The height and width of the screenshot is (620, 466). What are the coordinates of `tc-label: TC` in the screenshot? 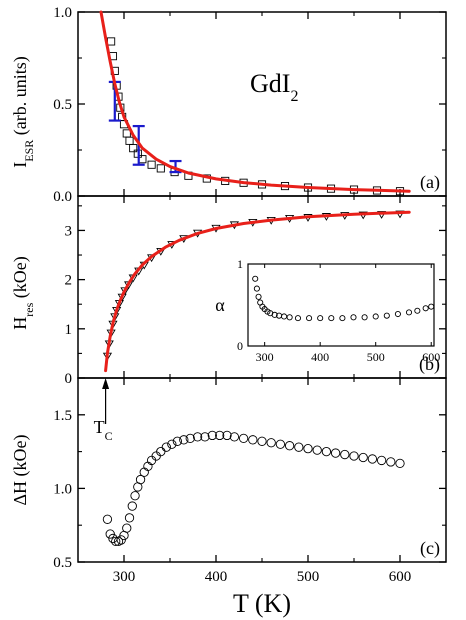 It's located at (103, 430).